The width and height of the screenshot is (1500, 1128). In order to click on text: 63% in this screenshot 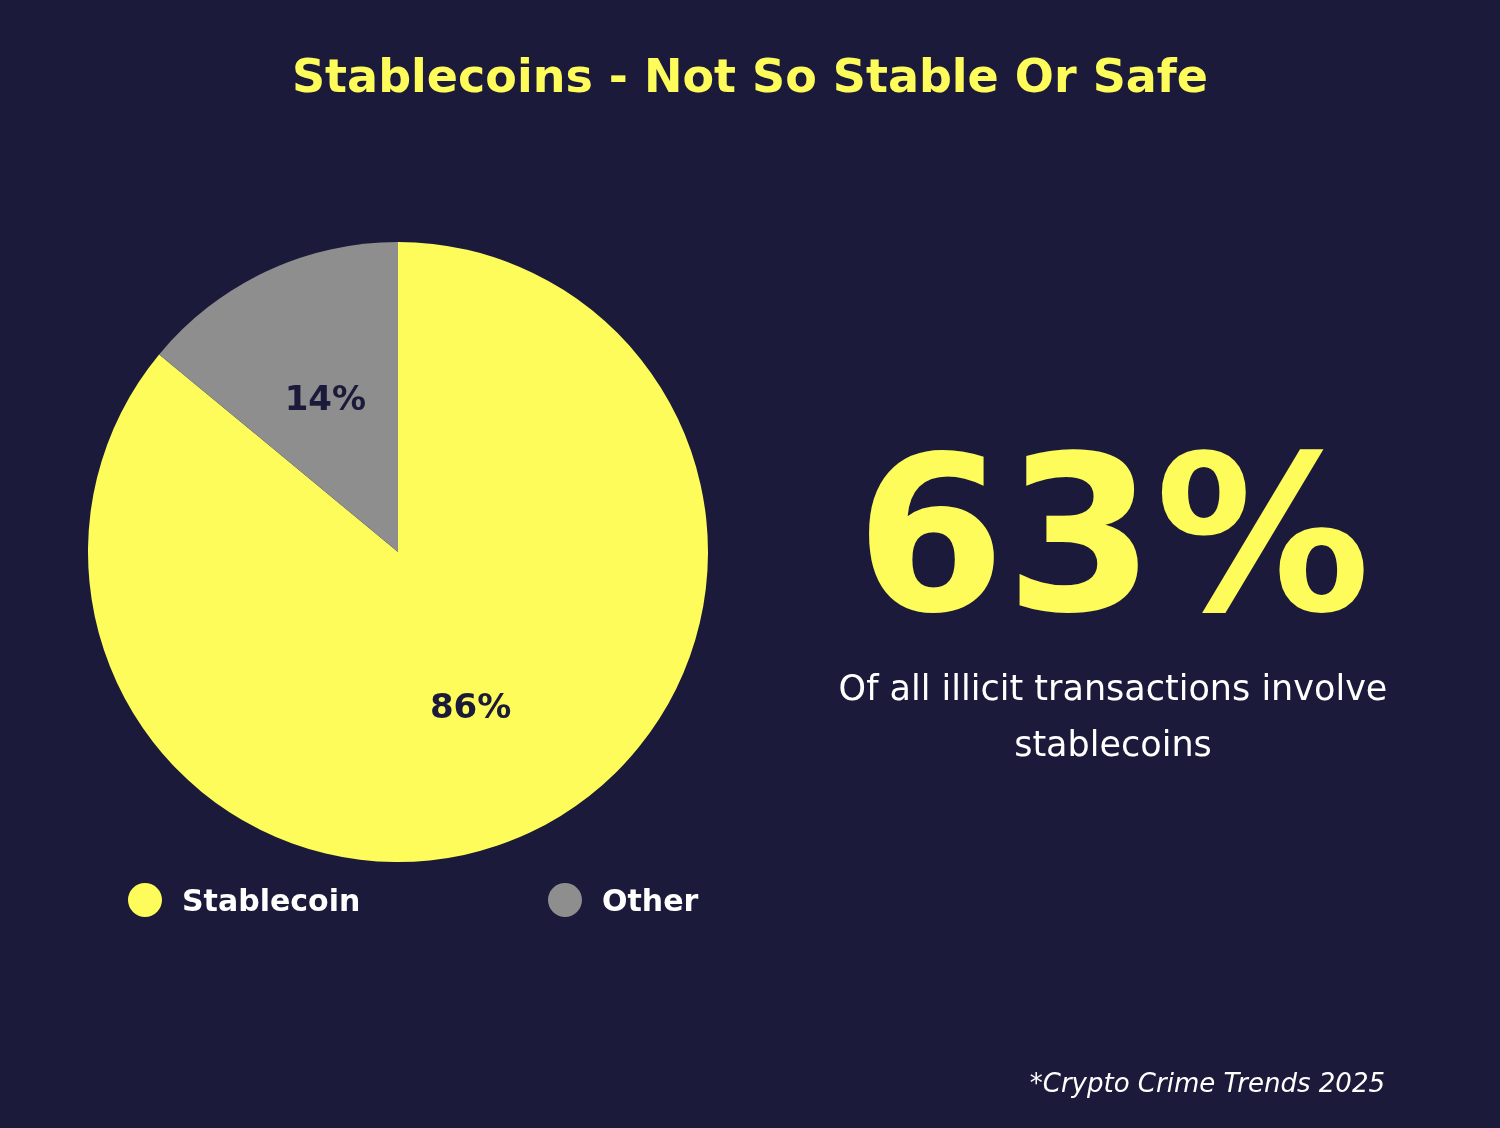, I will do `click(1113, 535)`.